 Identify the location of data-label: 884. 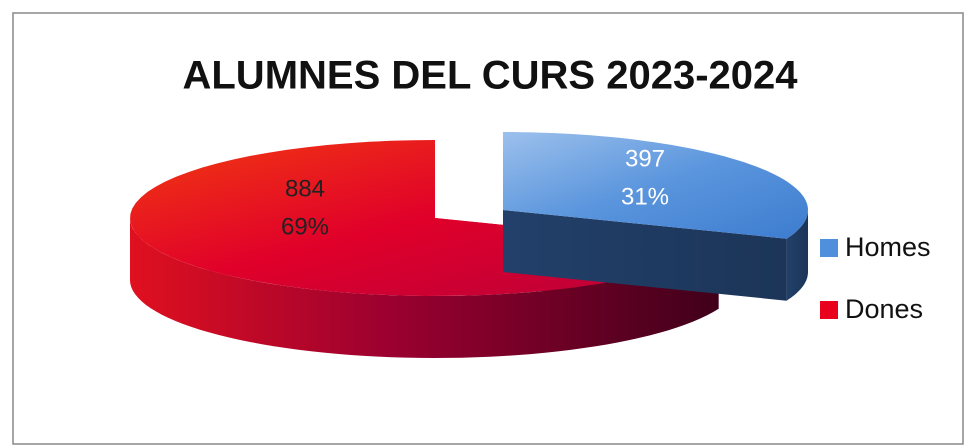
(305, 188).